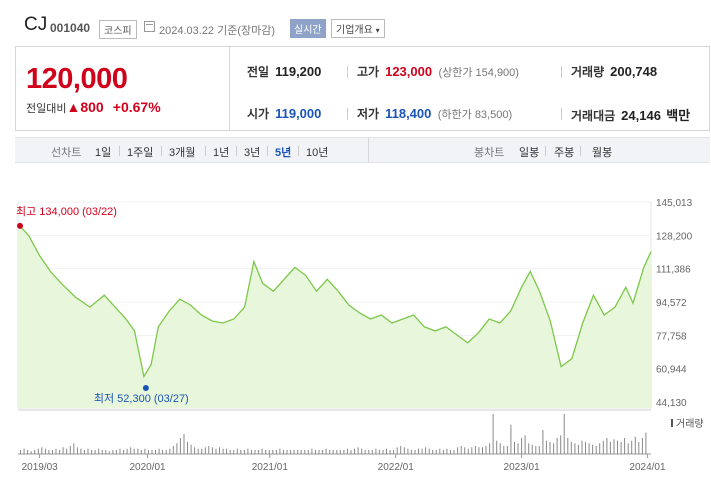  What do you see at coordinates (284, 71) in the screenshot?
I see `prev-close: 전일 119,200` at bounding box center [284, 71].